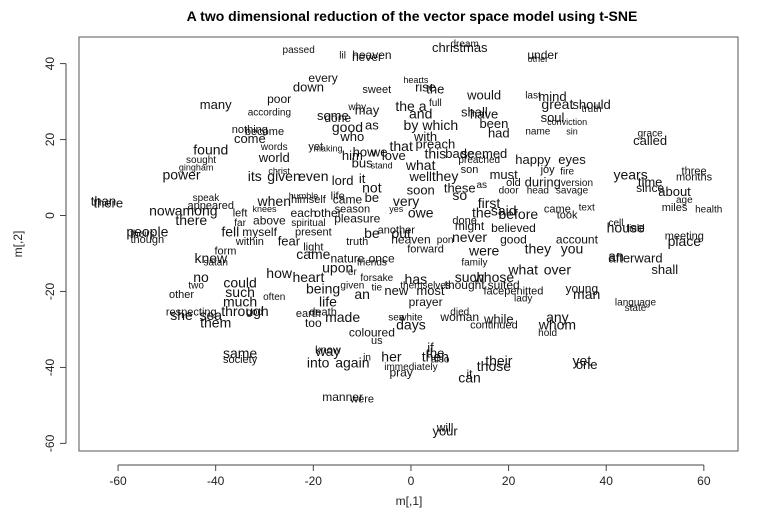  What do you see at coordinates (567, 171) in the screenshot?
I see `word-point: fire` at bounding box center [567, 171].